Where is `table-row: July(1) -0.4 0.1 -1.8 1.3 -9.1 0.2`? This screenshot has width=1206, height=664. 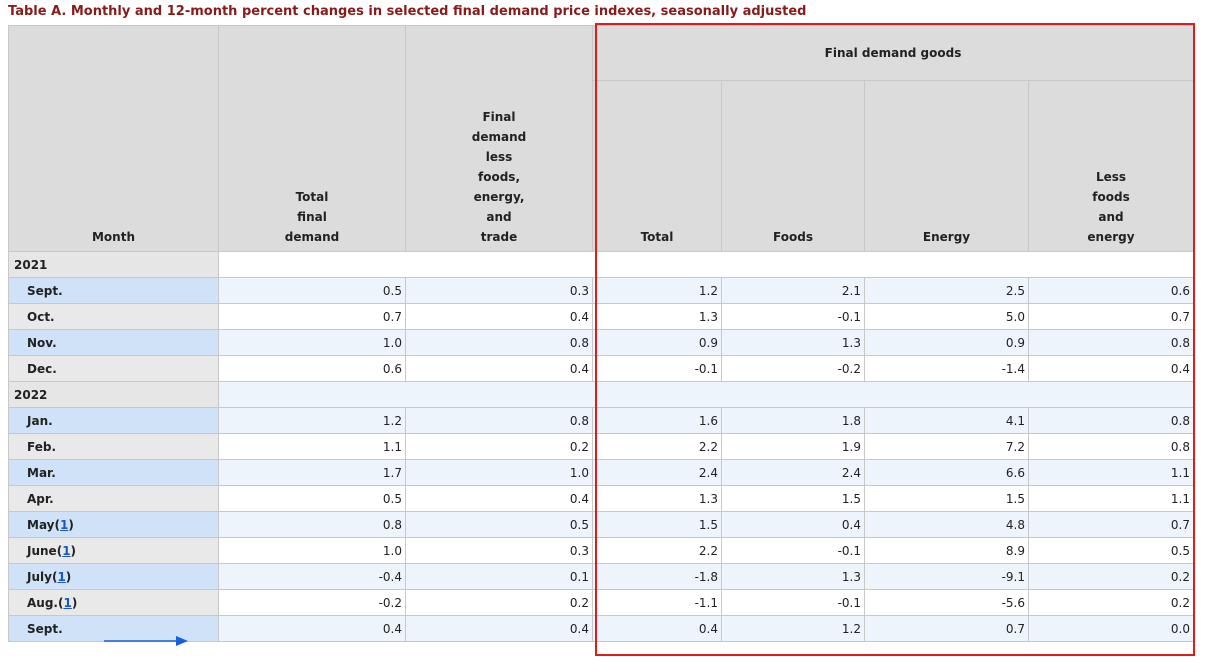 table-row: July(1) -0.4 0.1 -1.8 1.3 -9.1 0.2 is located at coordinates (601, 576).